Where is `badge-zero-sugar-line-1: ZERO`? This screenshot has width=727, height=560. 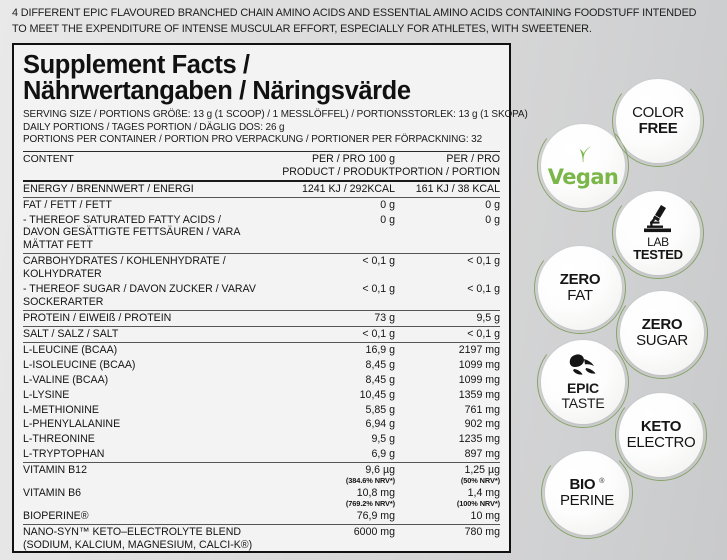
badge-zero-sugar-line-1: ZERO is located at coordinates (662, 325).